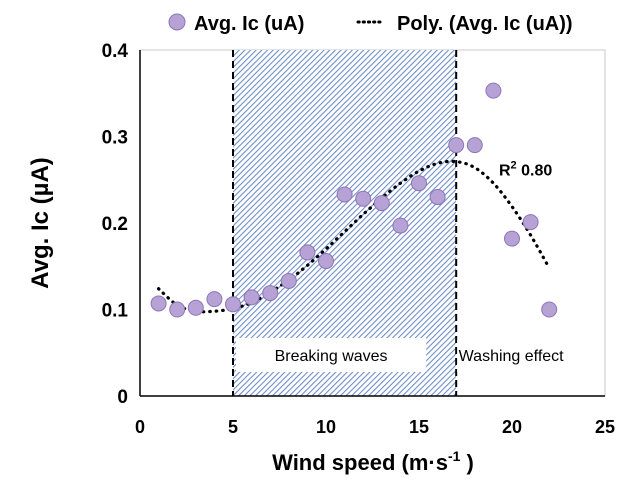  I want to click on legend: Avg. Ic (uA) Poly. (Avg. Ic (uA)), so click(370, 24).